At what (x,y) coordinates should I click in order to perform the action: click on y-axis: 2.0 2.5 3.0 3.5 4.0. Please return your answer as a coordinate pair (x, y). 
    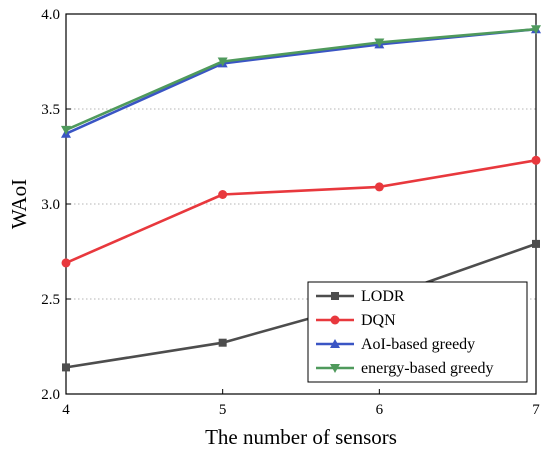
    Looking at the image, I should click on (56, 205).